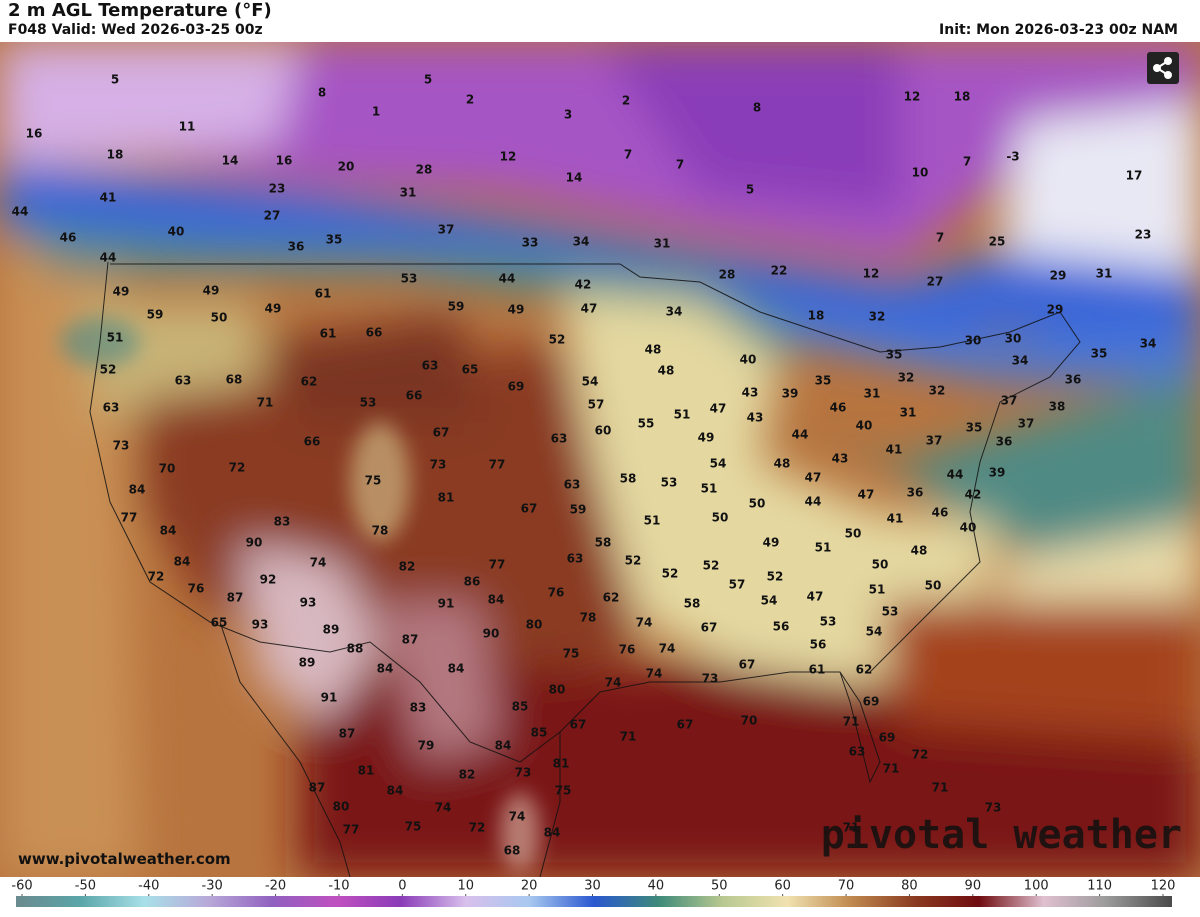 The height and width of the screenshot is (917, 1200). Describe the element at coordinates (578, 725) in the screenshot. I see `temperature-label: 67` at that location.